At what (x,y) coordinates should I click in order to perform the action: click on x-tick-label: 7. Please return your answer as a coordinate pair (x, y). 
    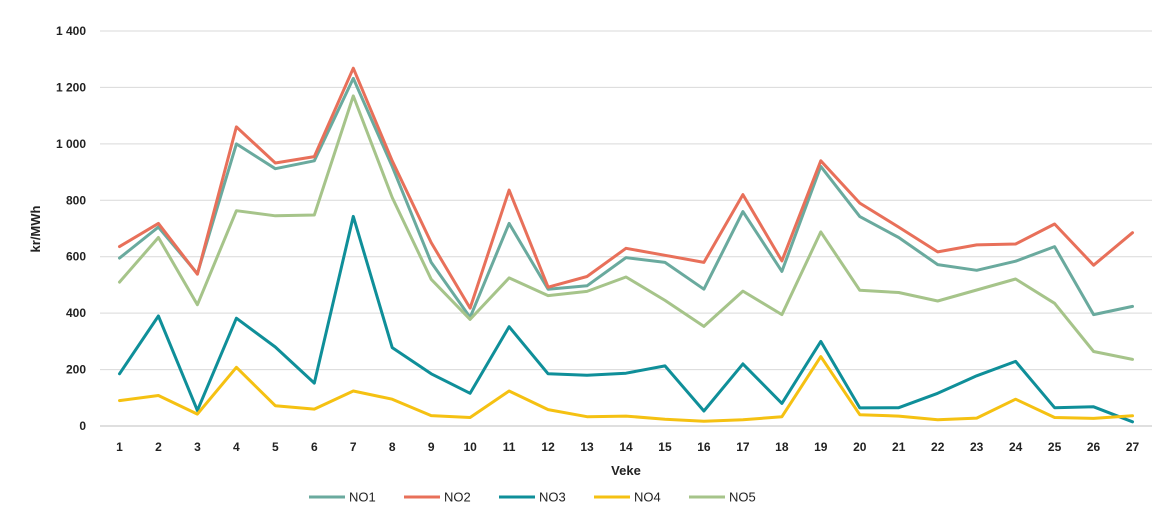
    Looking at the image, I should click on (353, 447).